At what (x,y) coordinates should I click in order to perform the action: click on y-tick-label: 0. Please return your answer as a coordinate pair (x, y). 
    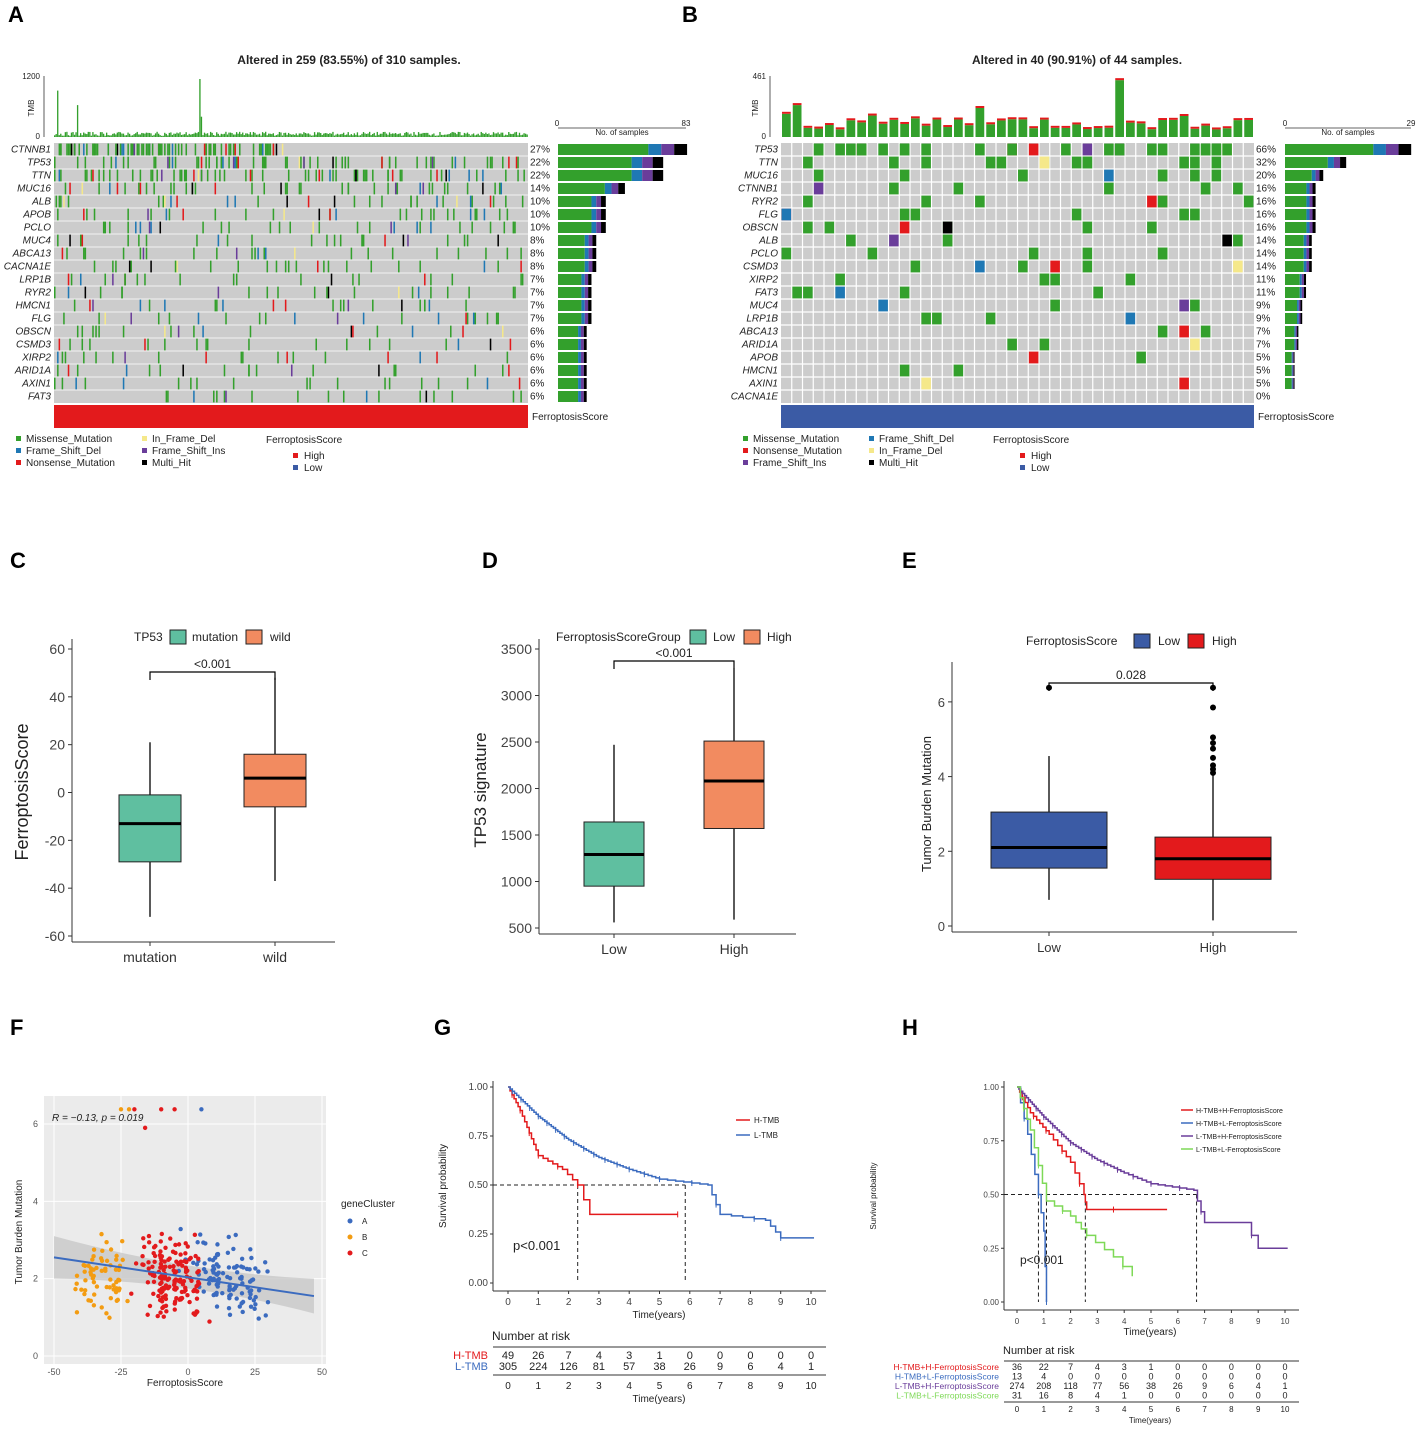
    Looking at the image, I should click on (61, 793).